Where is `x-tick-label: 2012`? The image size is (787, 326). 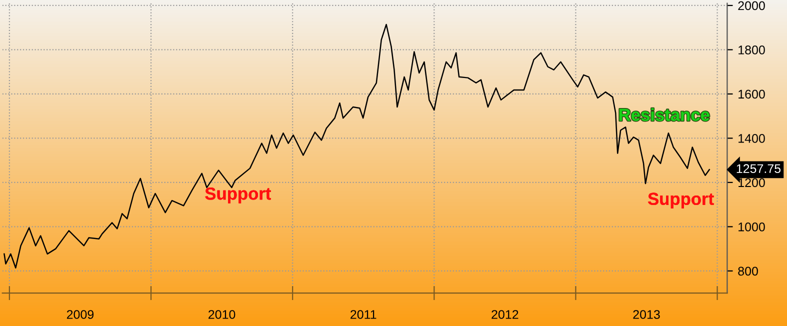 x-tick-label: 2012 is located at coordinates (505, 314).